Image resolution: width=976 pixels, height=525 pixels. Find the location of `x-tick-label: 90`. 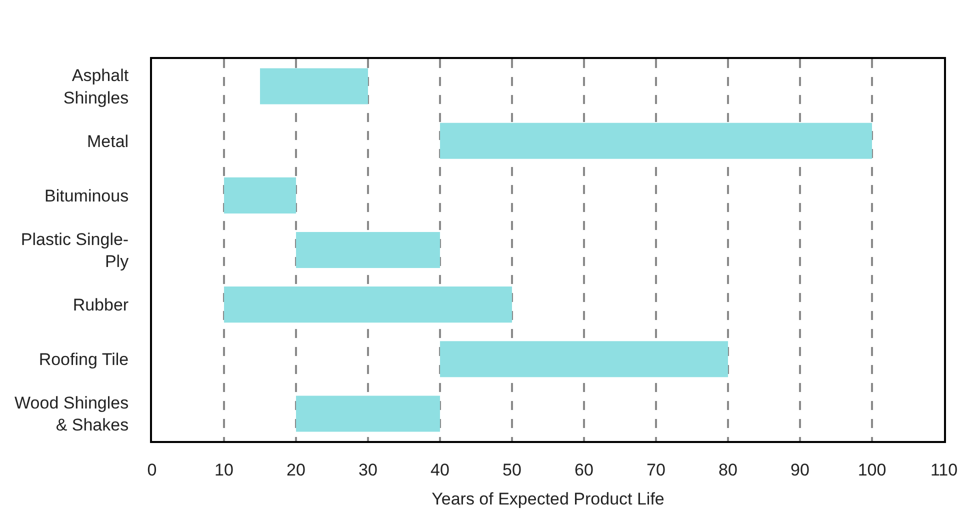

x-tick-label: 90 is located at coordinates (800, 470).